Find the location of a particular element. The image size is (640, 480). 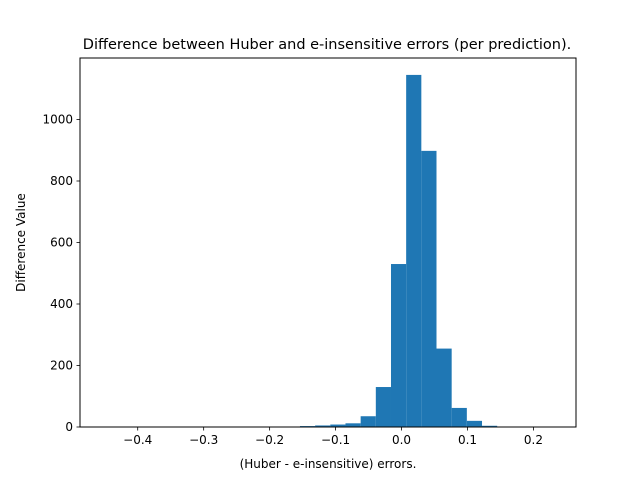

y-tick-label: 1000 is located at coordinates (57, 120).